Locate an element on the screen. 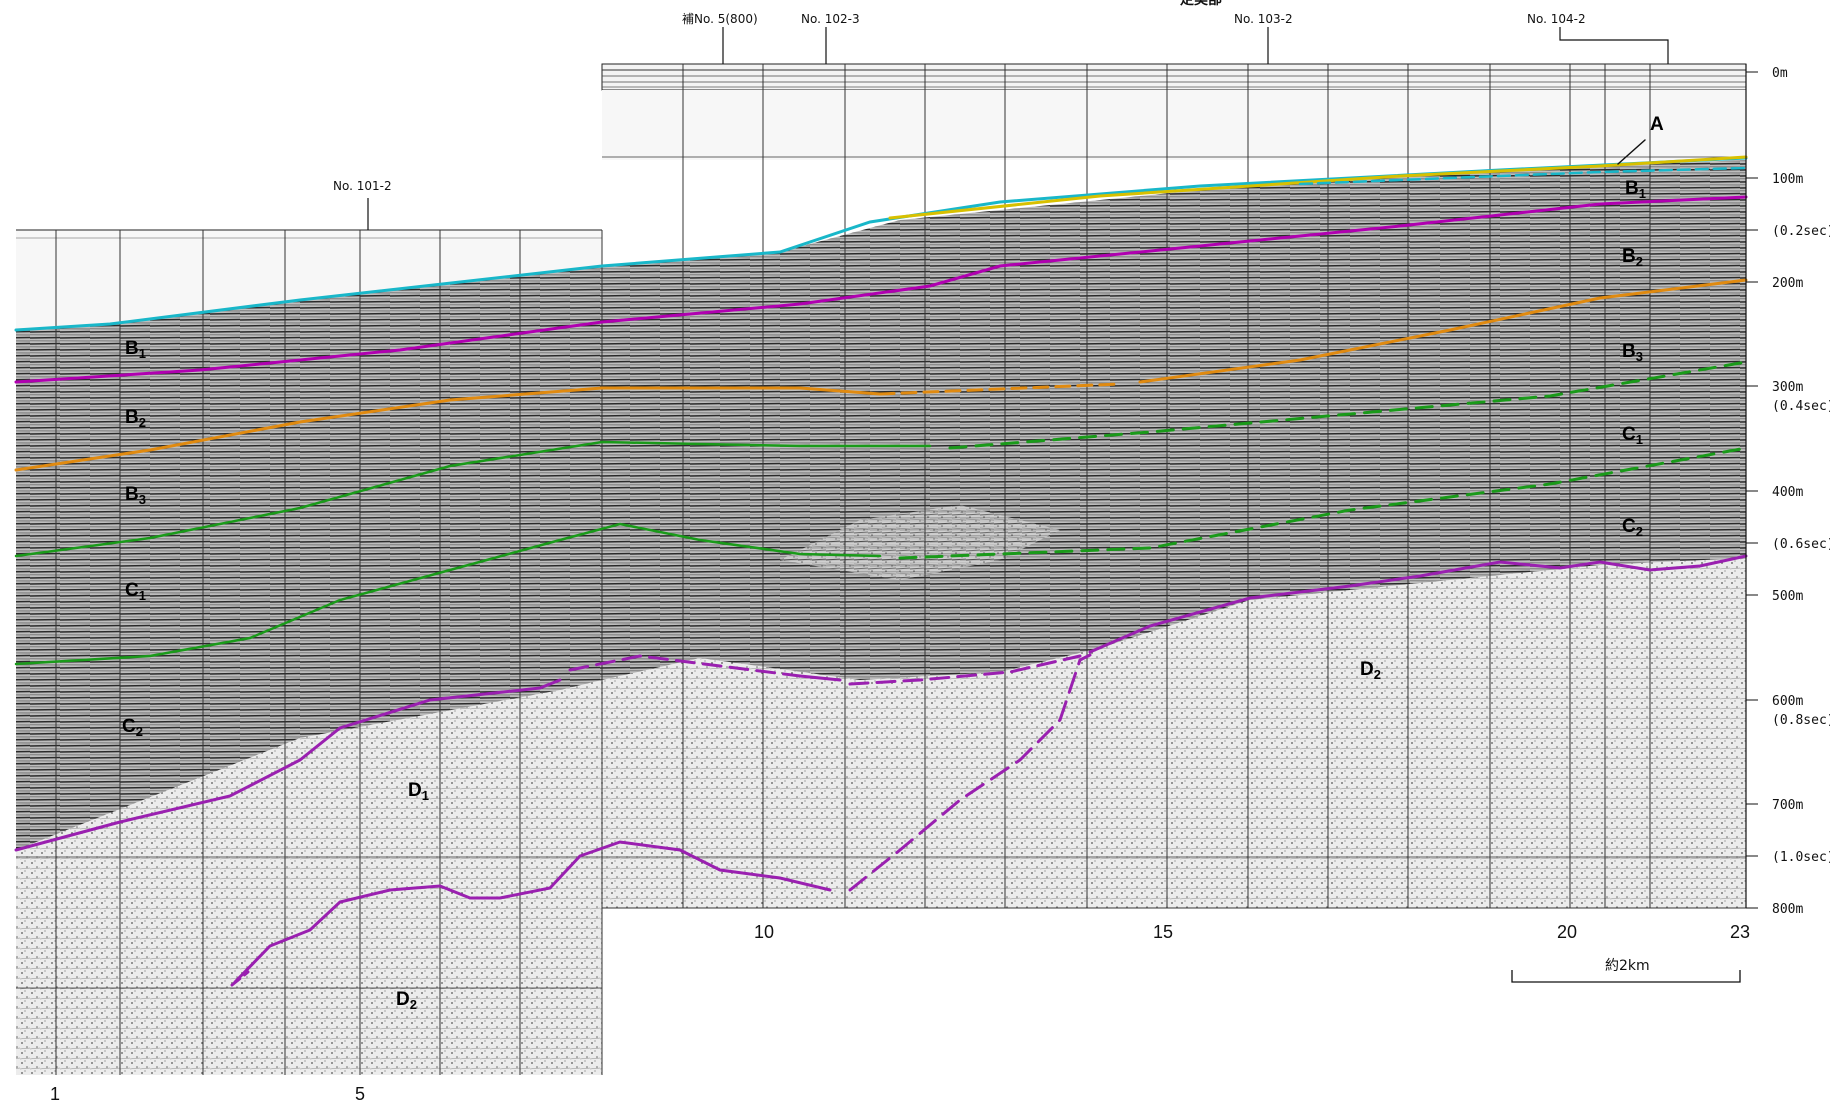  scale-bar-label: 約2km is located at coordinates (1627, 966).